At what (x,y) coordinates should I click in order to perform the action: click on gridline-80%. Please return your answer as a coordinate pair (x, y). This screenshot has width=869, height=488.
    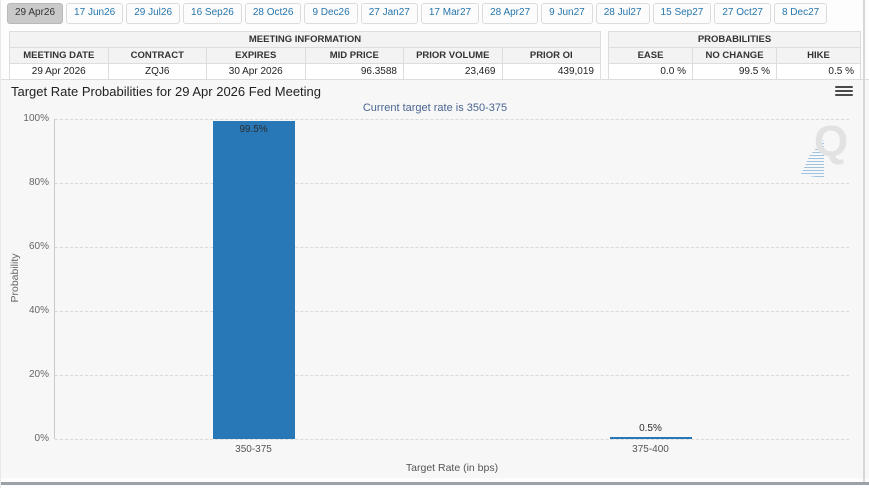
    Looking at the image, I should click on (452, 183).